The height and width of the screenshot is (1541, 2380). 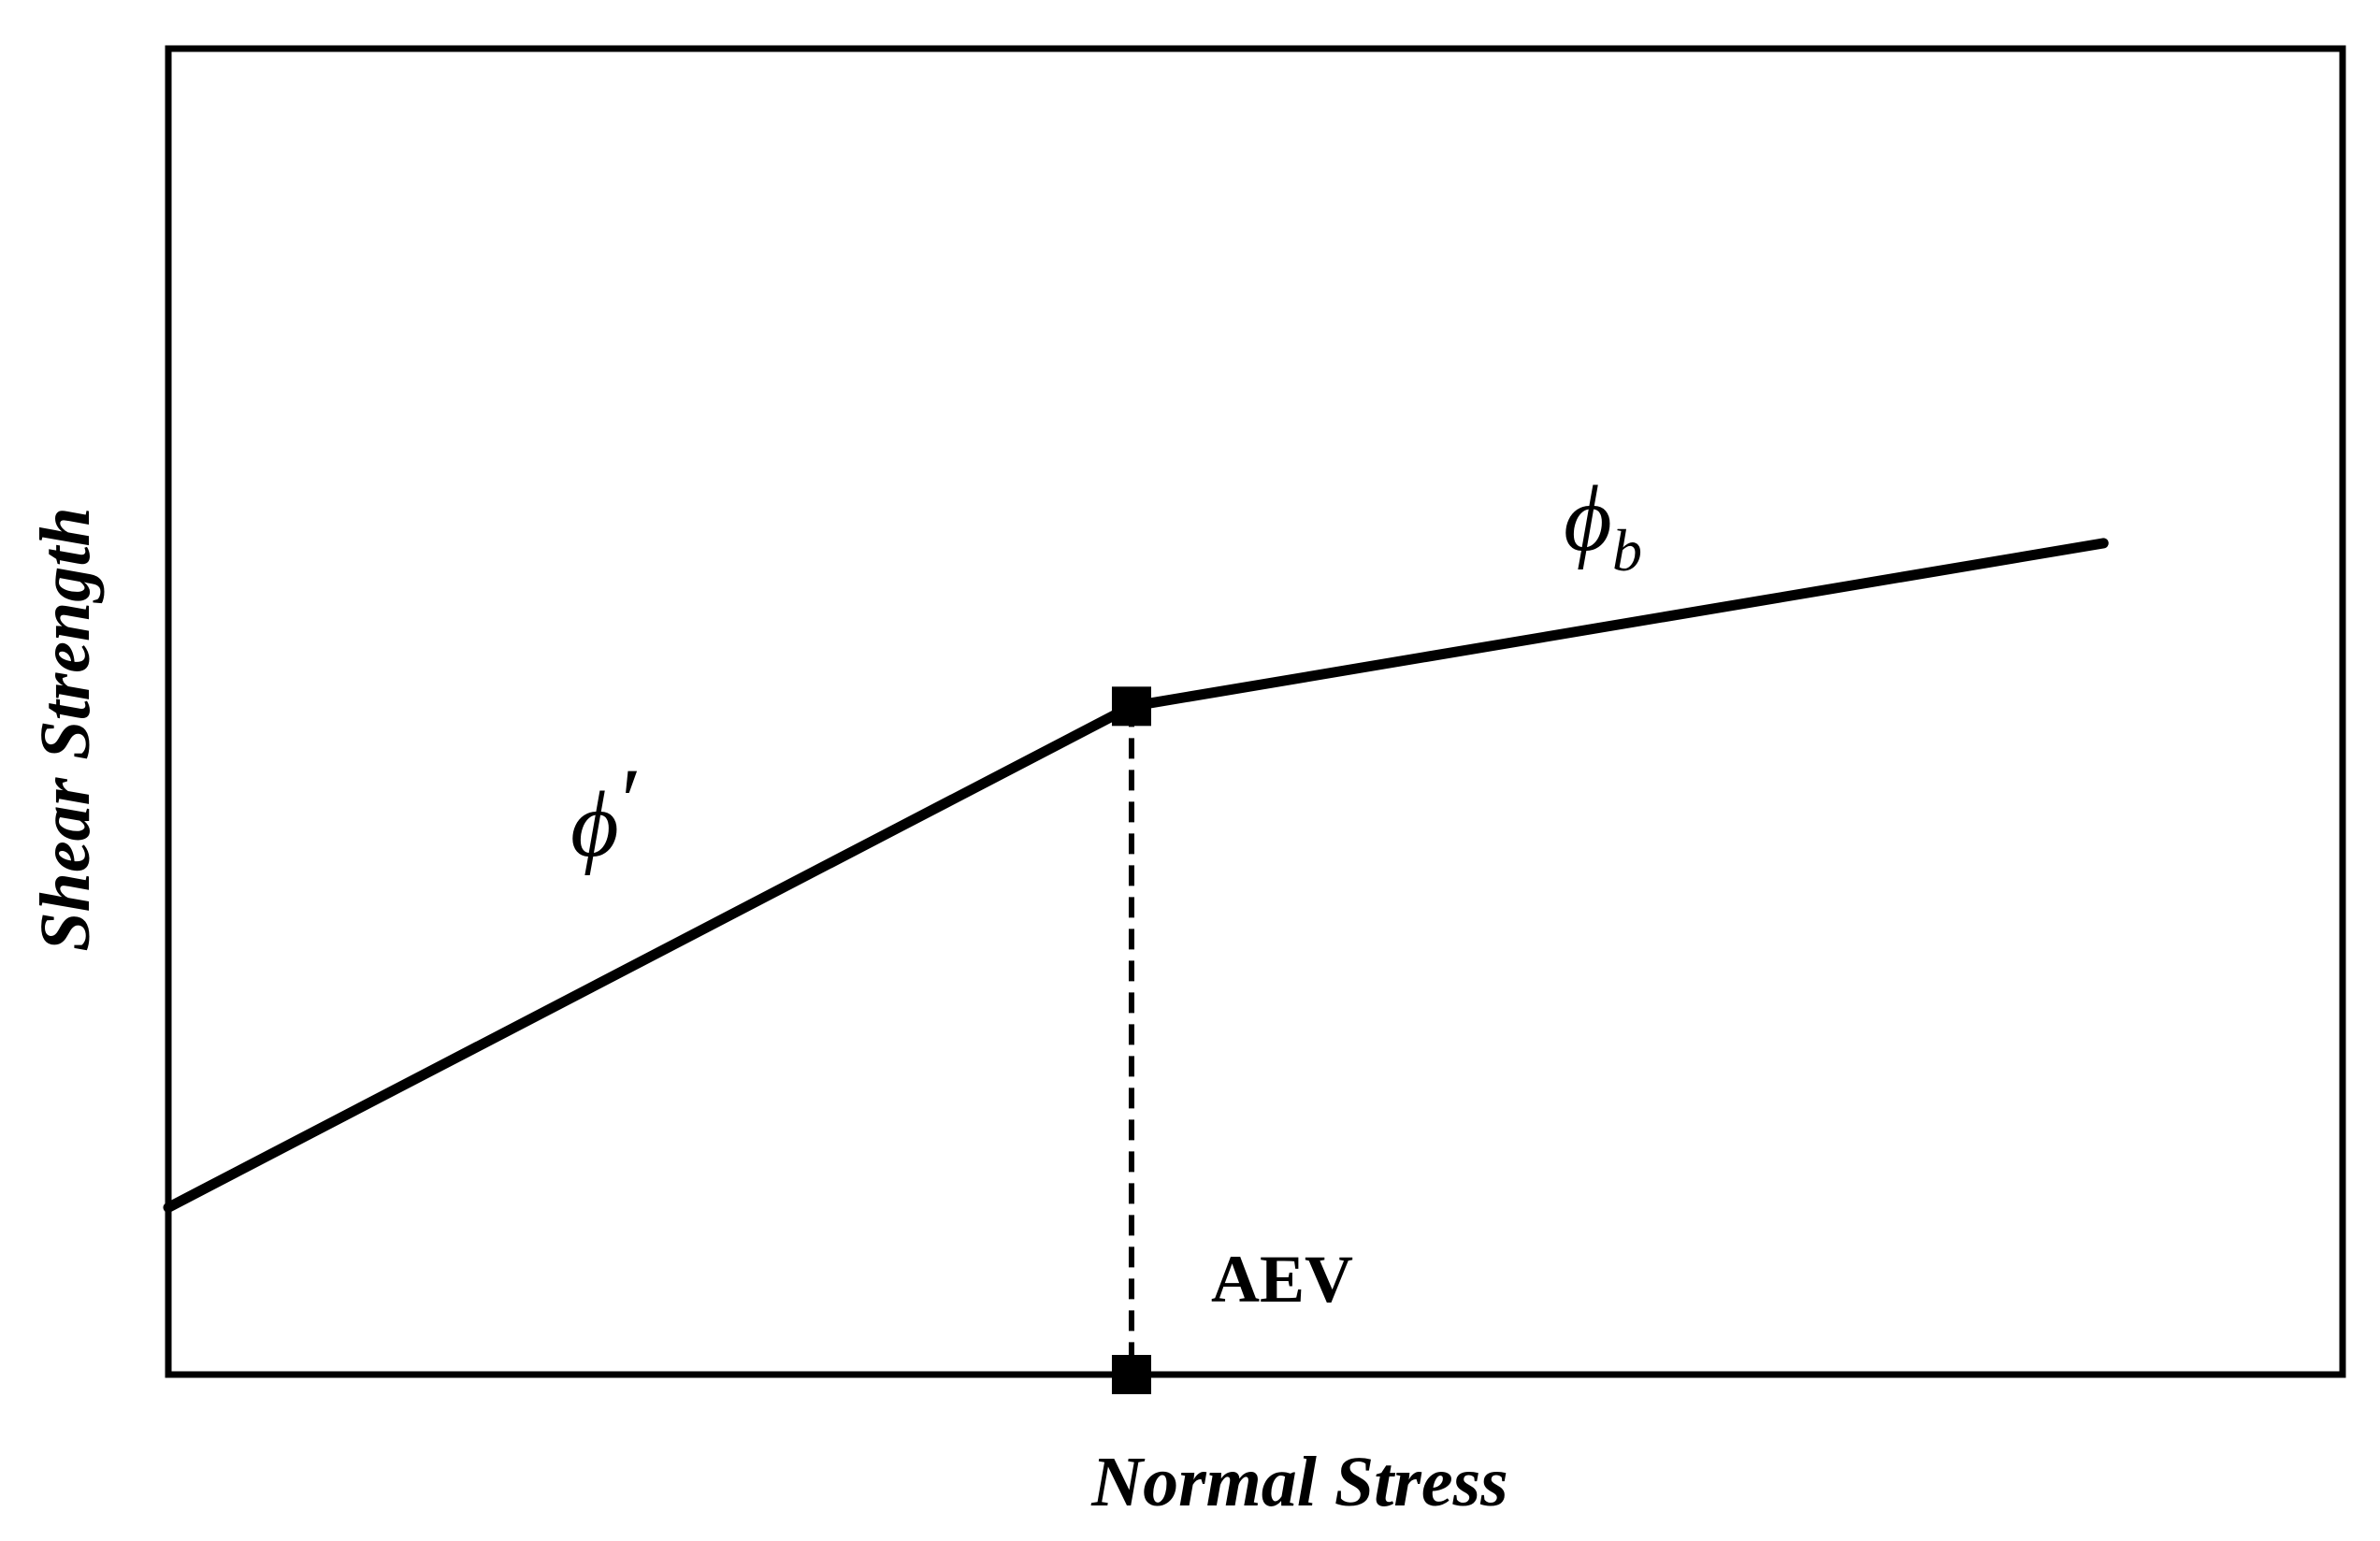 What do you see at coordinates (594, 824) in the screenshot?
I see `phi-prime-symbol: ϕ` at bounding box center [594, 824].